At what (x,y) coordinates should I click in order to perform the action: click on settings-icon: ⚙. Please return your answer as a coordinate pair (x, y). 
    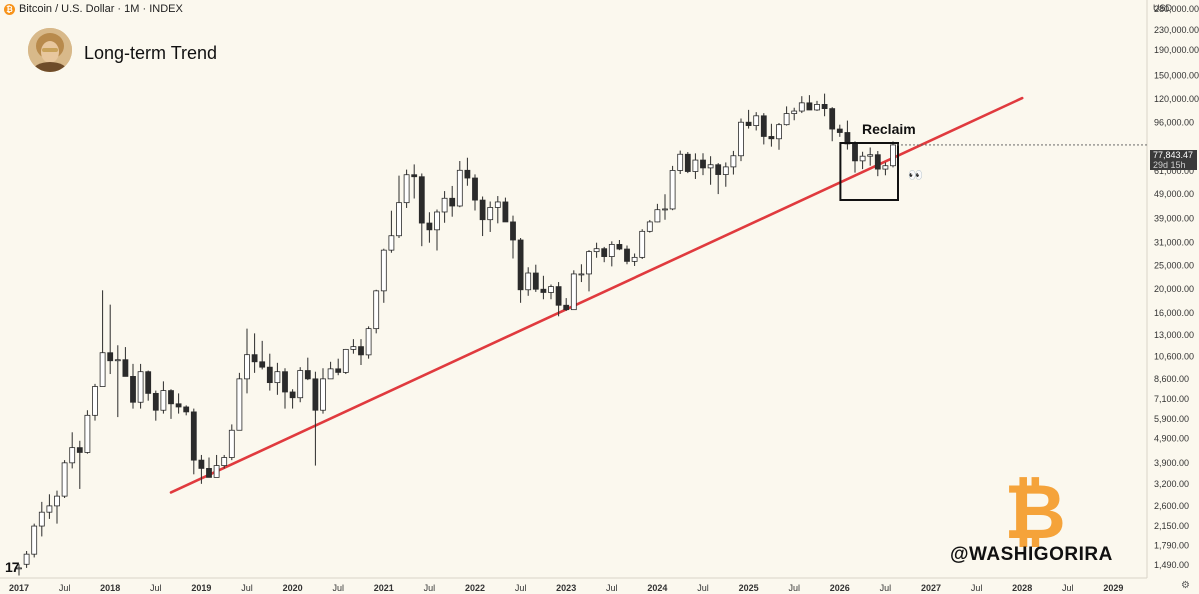
    Looking at the image, I should click on (1185, 585).